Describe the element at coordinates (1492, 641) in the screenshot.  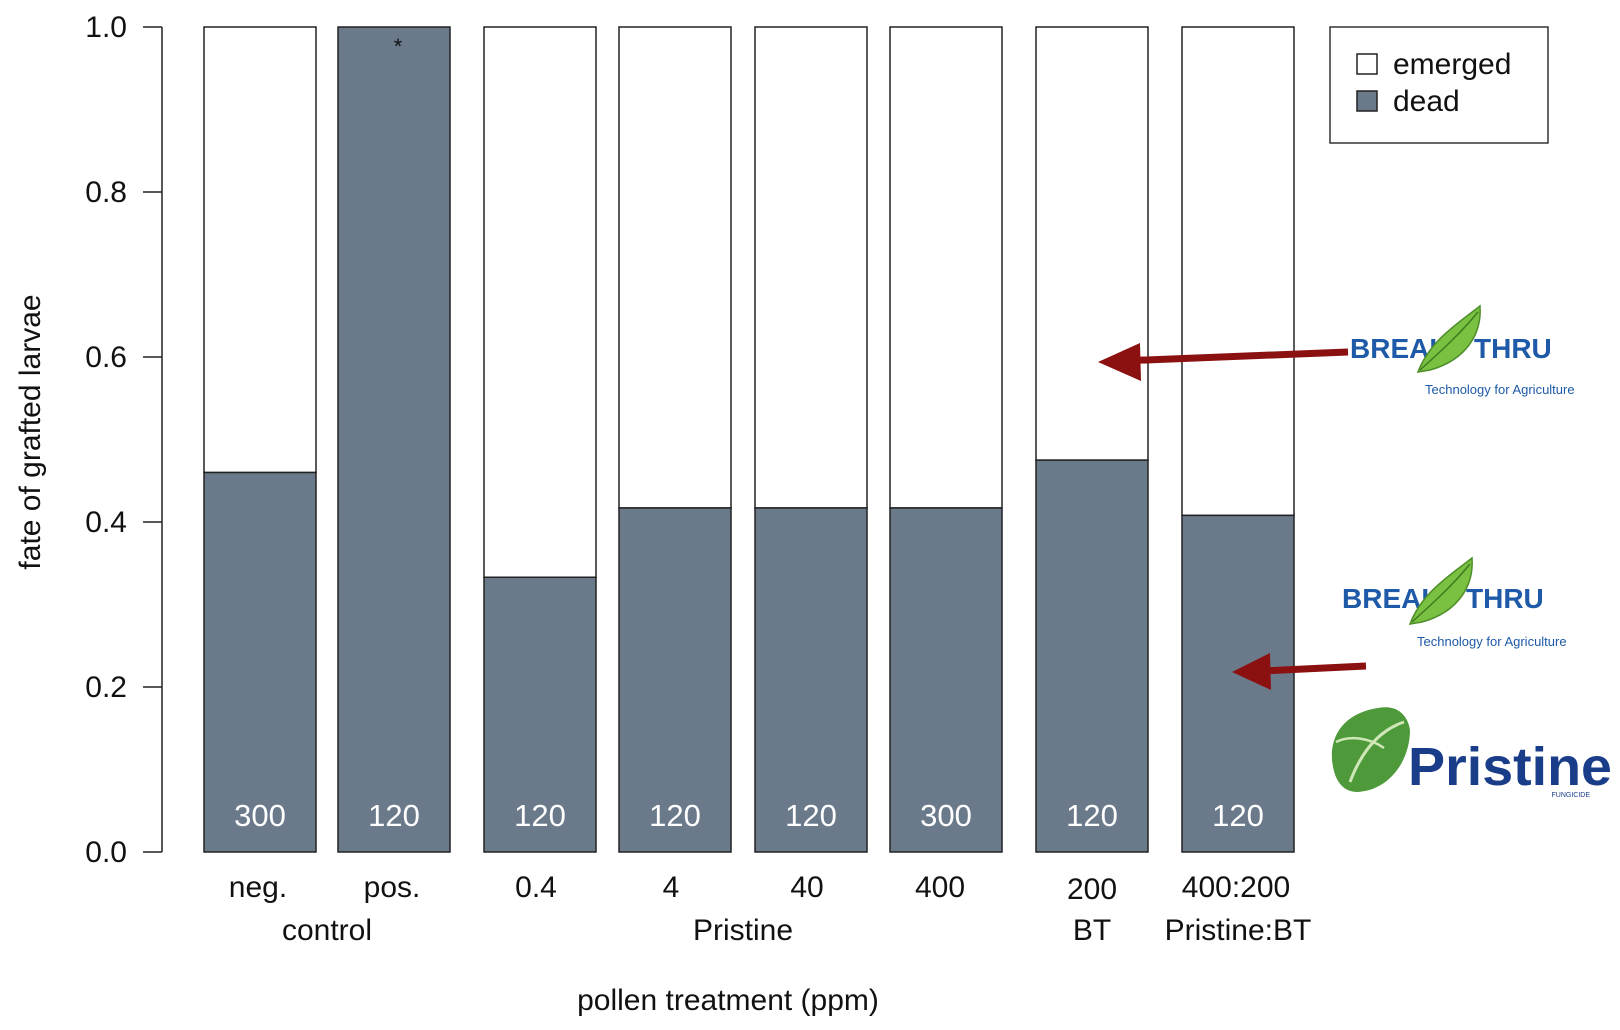
I see `breakthru-lower-tagline: Technology for Agriculture` at that location.